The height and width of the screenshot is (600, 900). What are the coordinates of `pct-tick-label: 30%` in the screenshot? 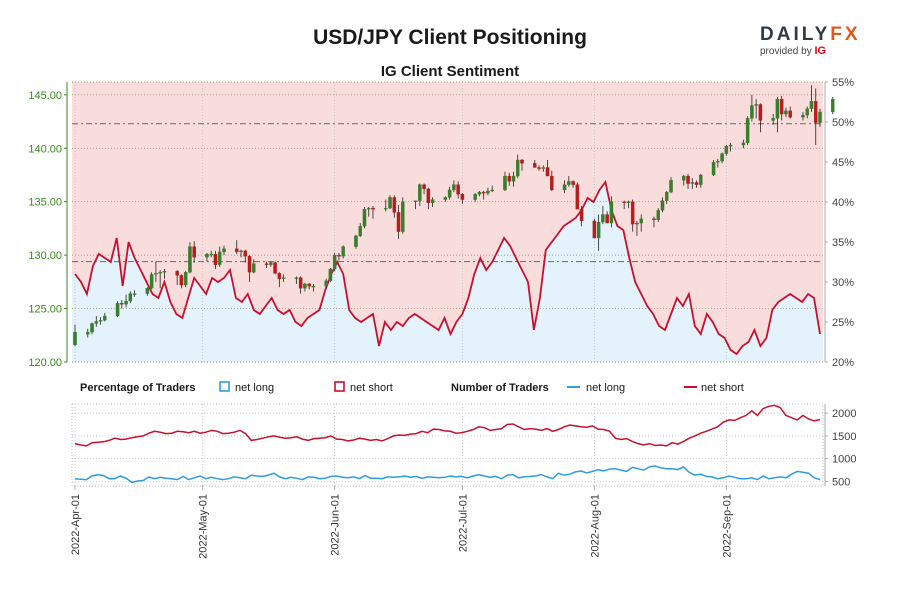 It's located at (843, 283).